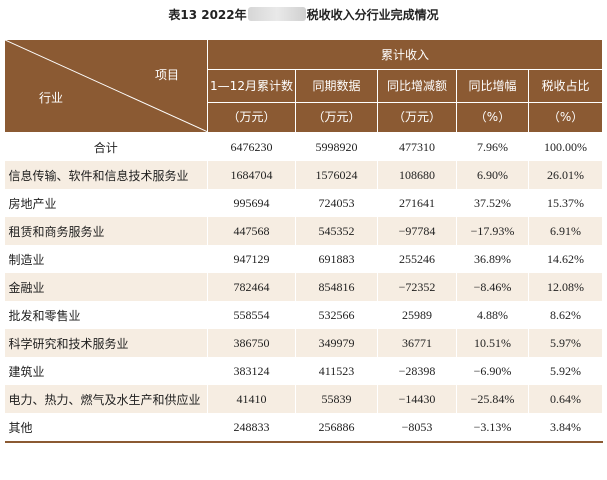 This screenshot has height=480, width=607. What do you see at coordinates (492, 86) in the screenshot?
I see `col-header-growth: 同比增幅` at bounding box center [492, 86].